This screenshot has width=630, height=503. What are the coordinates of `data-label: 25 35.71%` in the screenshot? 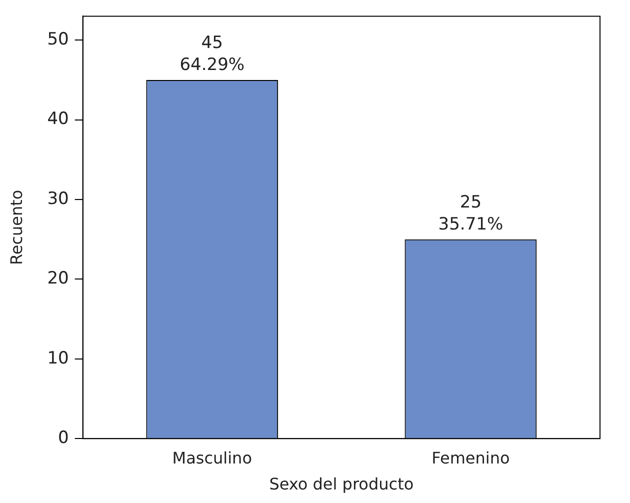 It's located at (471, 213).